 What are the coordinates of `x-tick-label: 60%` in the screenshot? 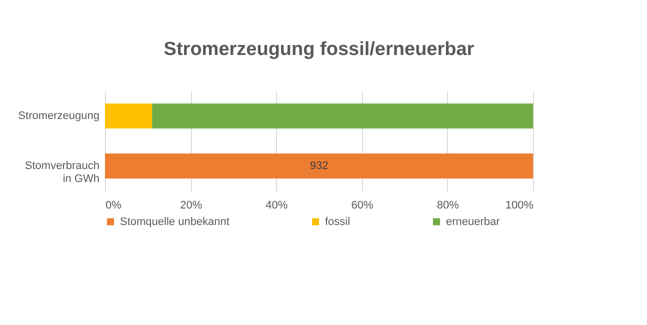 It's located at (362, 206).